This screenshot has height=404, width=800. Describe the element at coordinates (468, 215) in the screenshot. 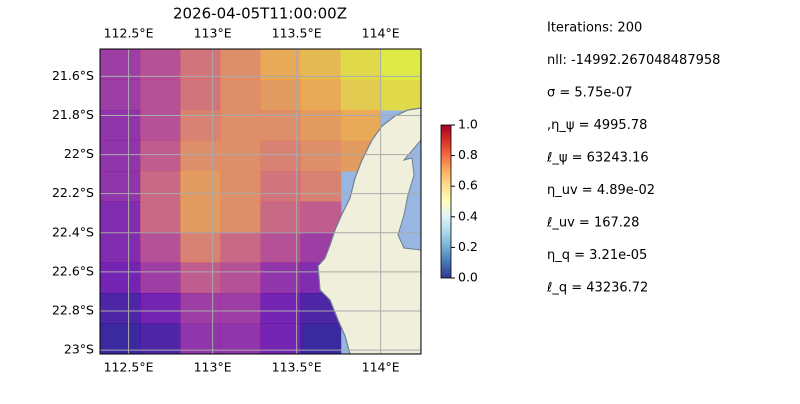

I see `colorbar-tick-label: 0.4` at that location.